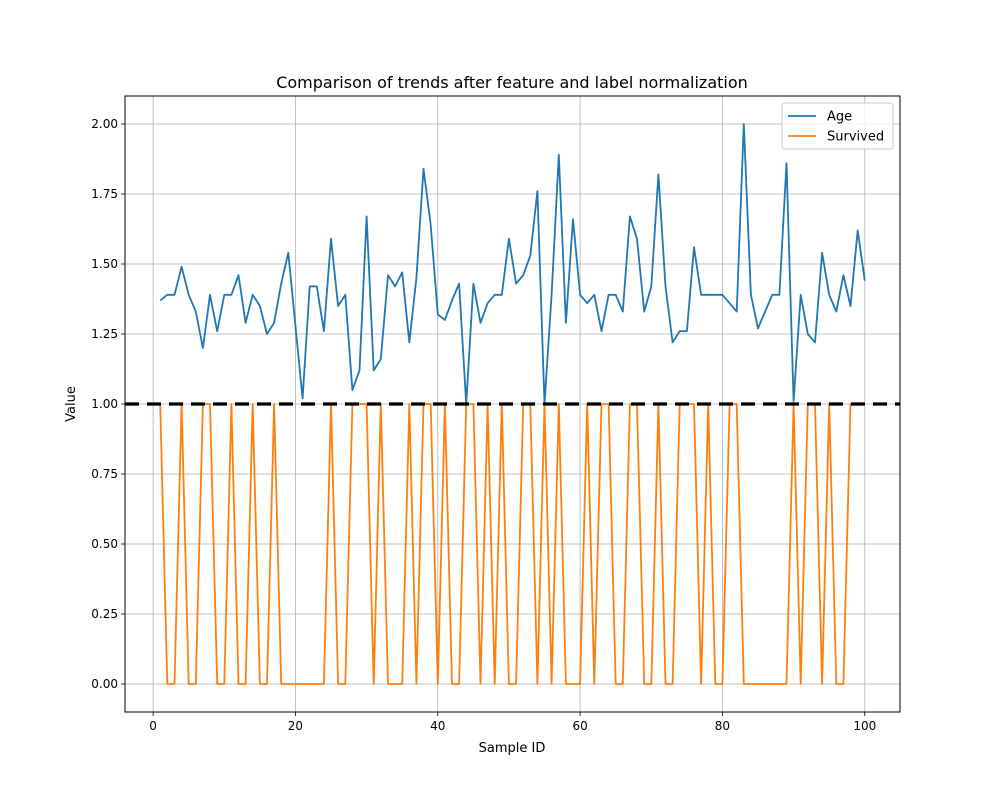 The height and width of the screenshot is (804, 1000). Describe the element at coordinates (855, 137) in the screenshot. I see `legend-label: Survived` at that location.